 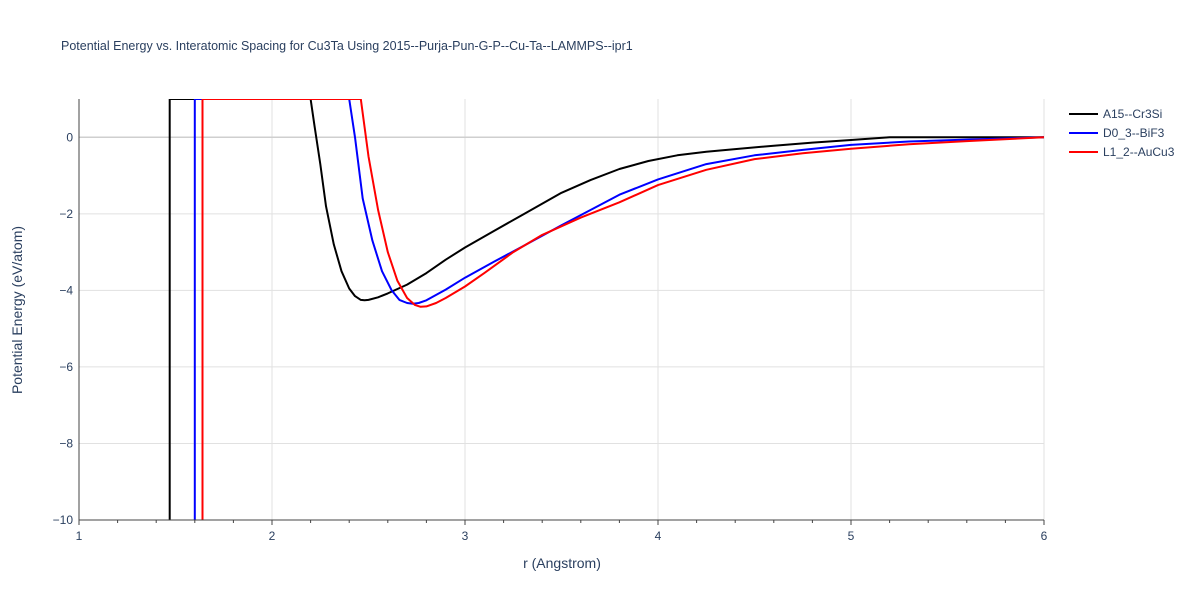 What do you see at coordinates (658, 536) in the screenshot?
I see `x-tick-label: 4` at bounding box center [658, 536].